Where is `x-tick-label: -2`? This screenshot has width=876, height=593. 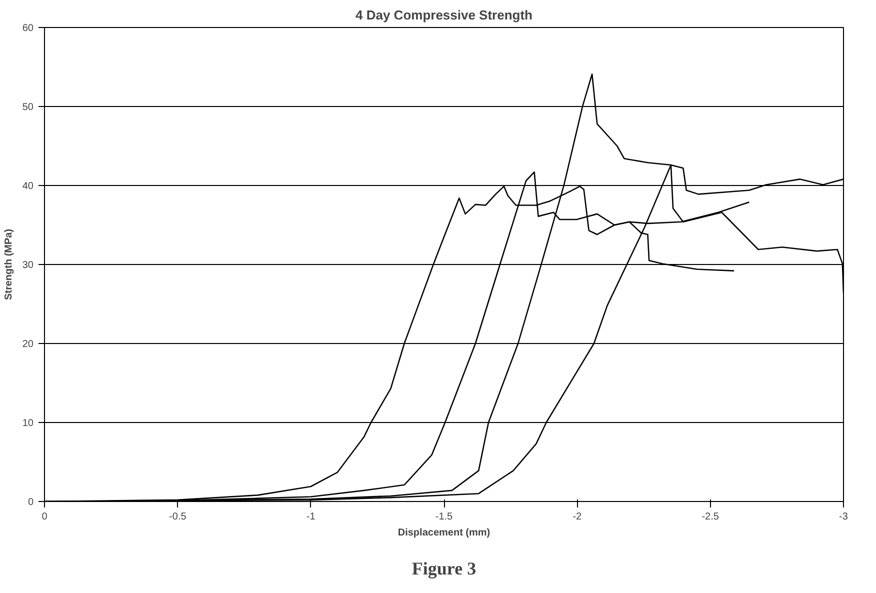
x-tick-label: -2 is located at coordinates (577, 517).